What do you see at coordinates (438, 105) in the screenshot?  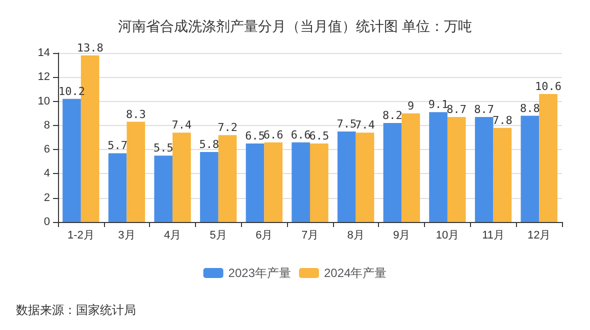 I see `data-label: 9.1` at bounding box center [438, 105].